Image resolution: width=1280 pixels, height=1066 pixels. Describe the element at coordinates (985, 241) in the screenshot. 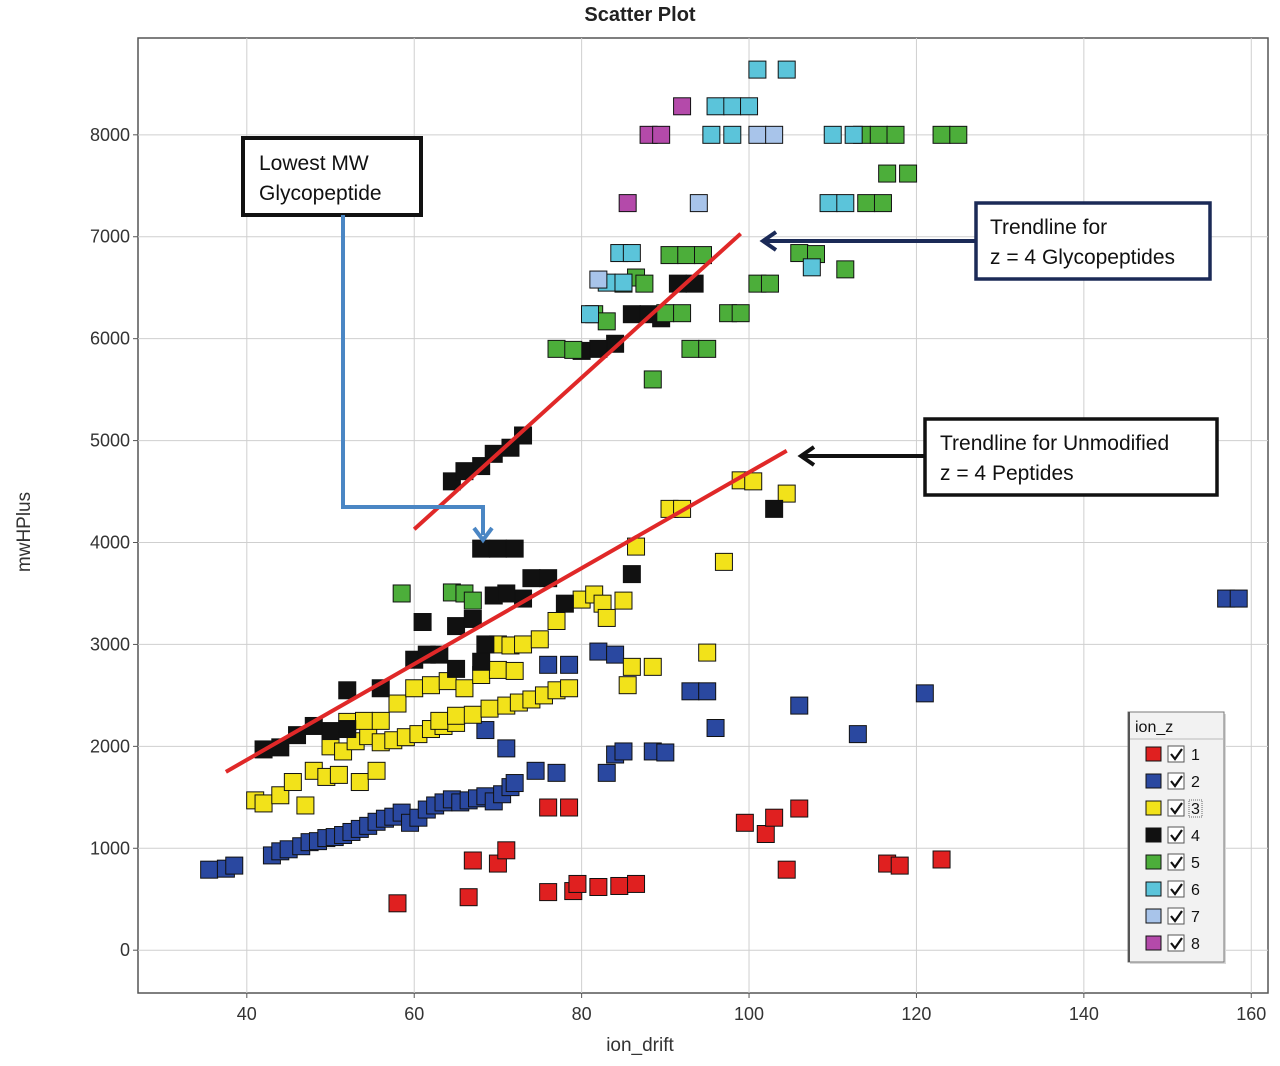

I see `annotation-glycopeptide-trend: Trendline for z = 4 Glycopeptides` at that location.